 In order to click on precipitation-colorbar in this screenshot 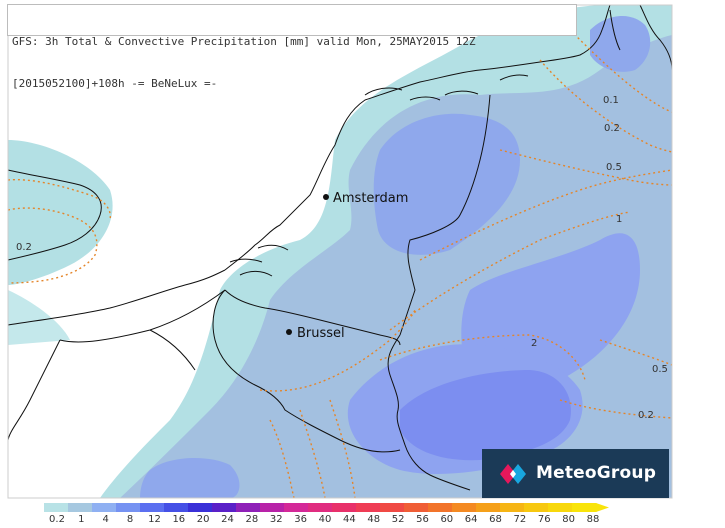, I will do `click(326, 507)`.